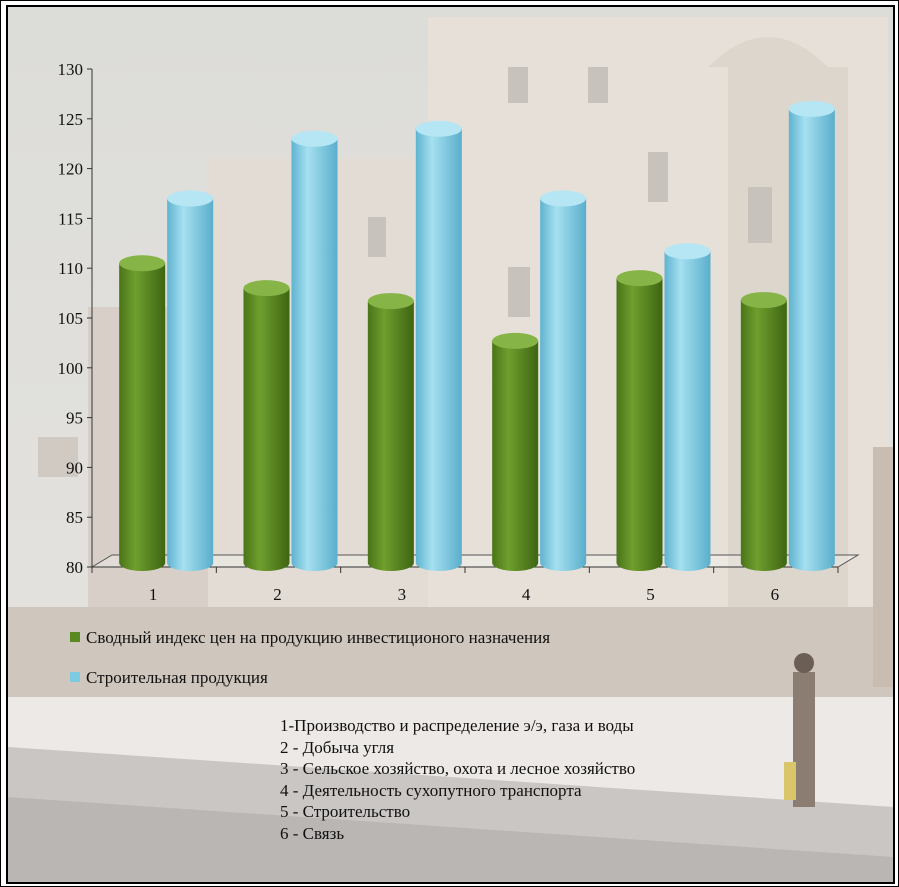 This screenshot has height=887, width=899. Describe the element at coordinates (71, 69) in the screenshot. I see `y-tick-label: 130` at that location.